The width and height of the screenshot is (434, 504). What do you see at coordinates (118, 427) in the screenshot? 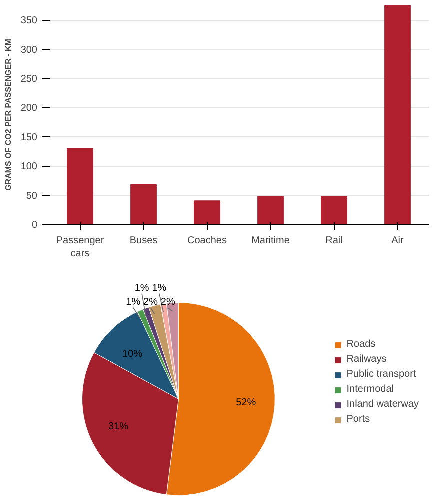
I see `data-label: 31%` at bounding box center [118, 427].